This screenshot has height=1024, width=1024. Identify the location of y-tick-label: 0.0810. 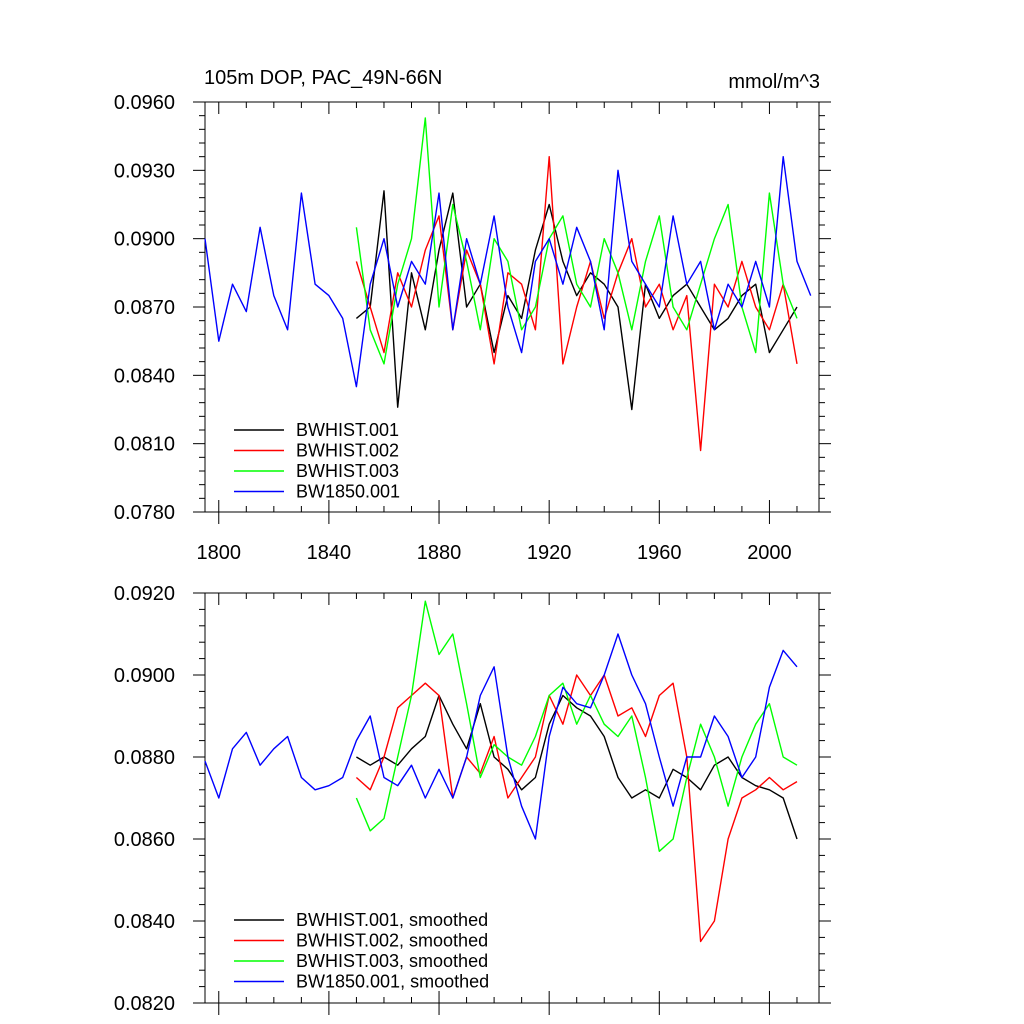
(144, 445).